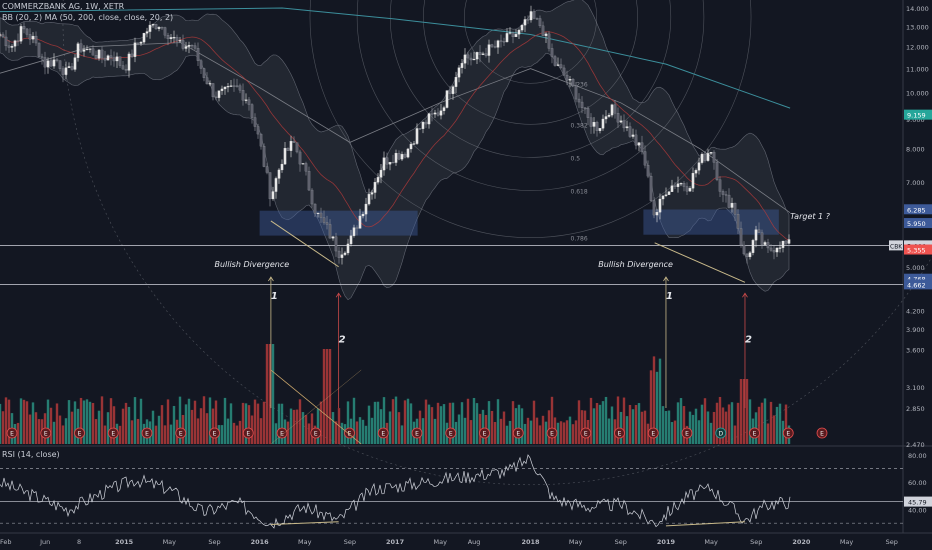  What do you see at coordinates (350, 542) in the screenshot?
I see `time-tick-label: Sep` at bounding box center [350, 542].